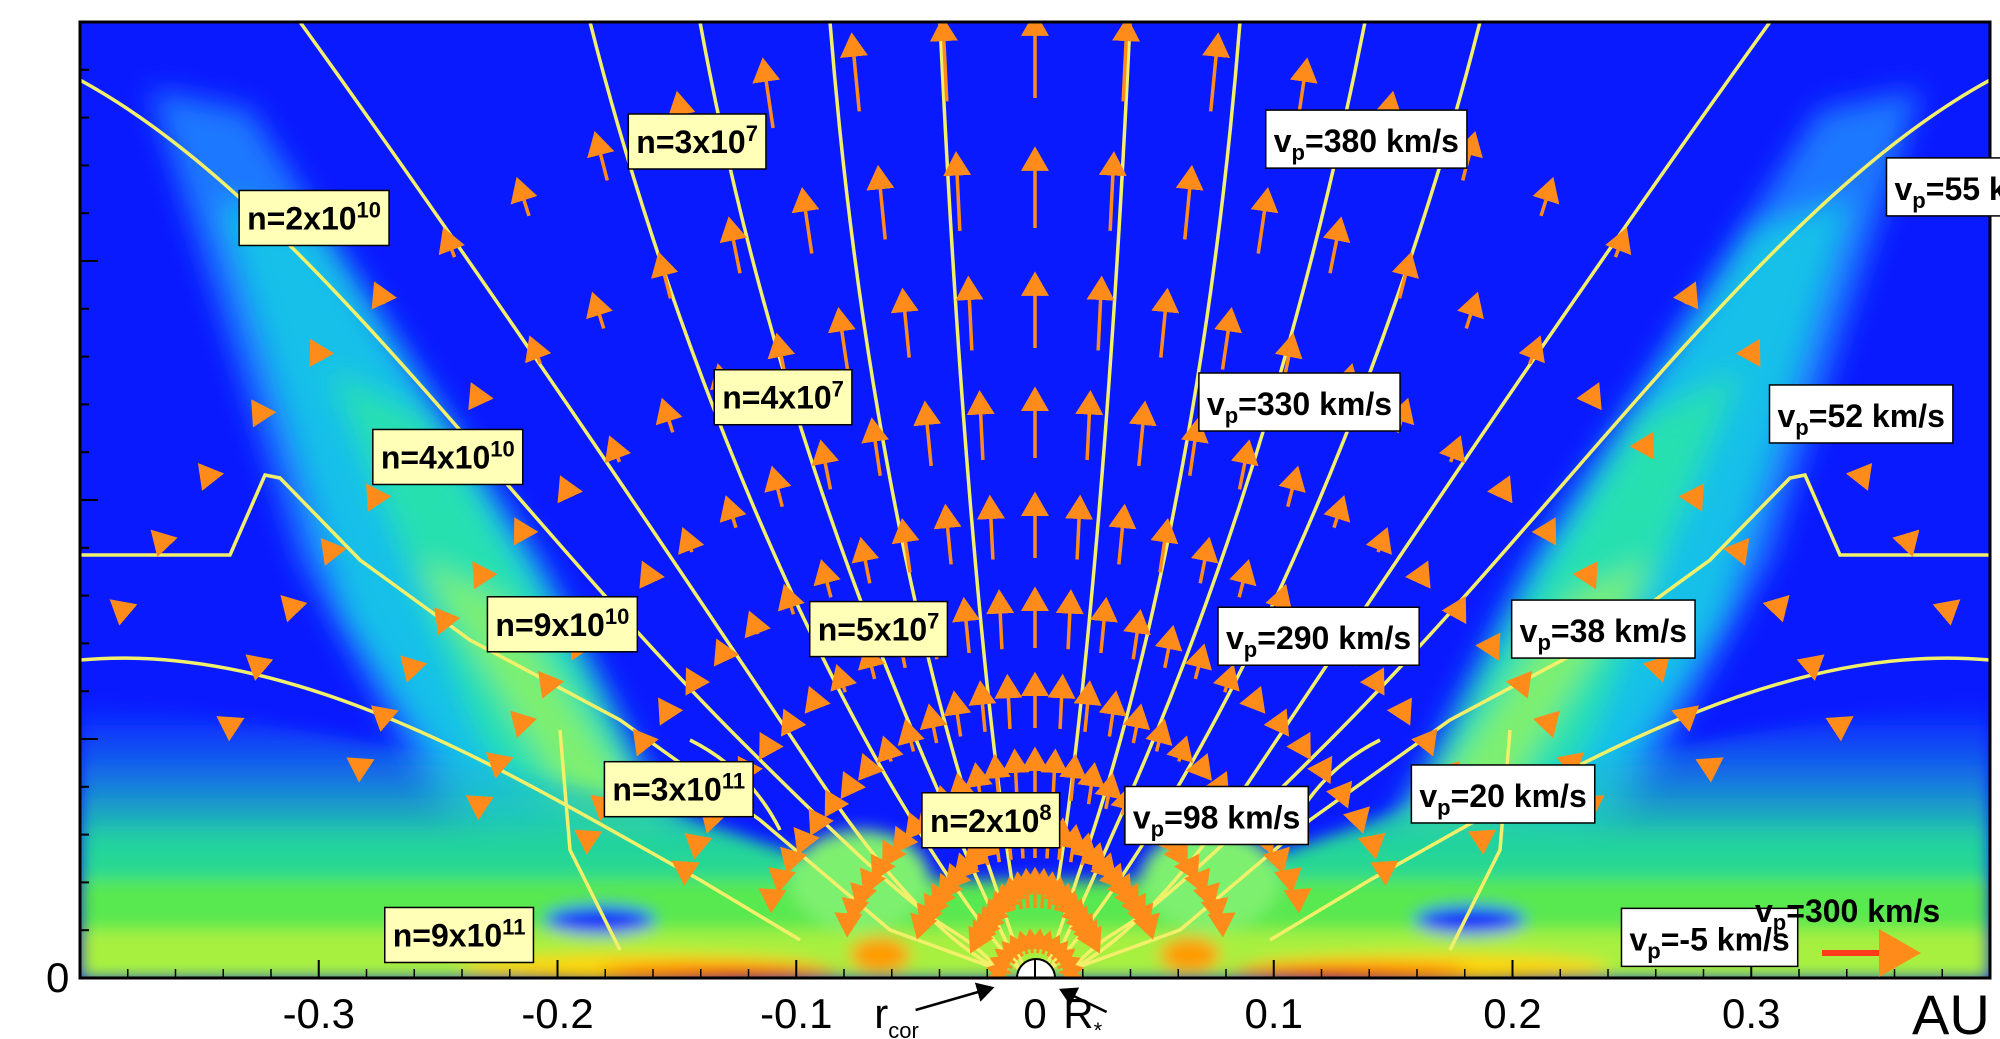 The image size is (2000, 1039). I want to click on density-label: n=5x107, so click(878, 629).